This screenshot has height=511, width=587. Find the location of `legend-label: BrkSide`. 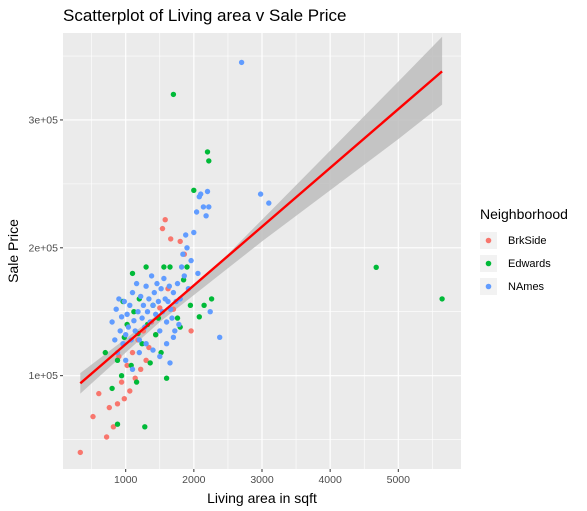

legend-label: BrkSide is located at coordinates (527, 241).